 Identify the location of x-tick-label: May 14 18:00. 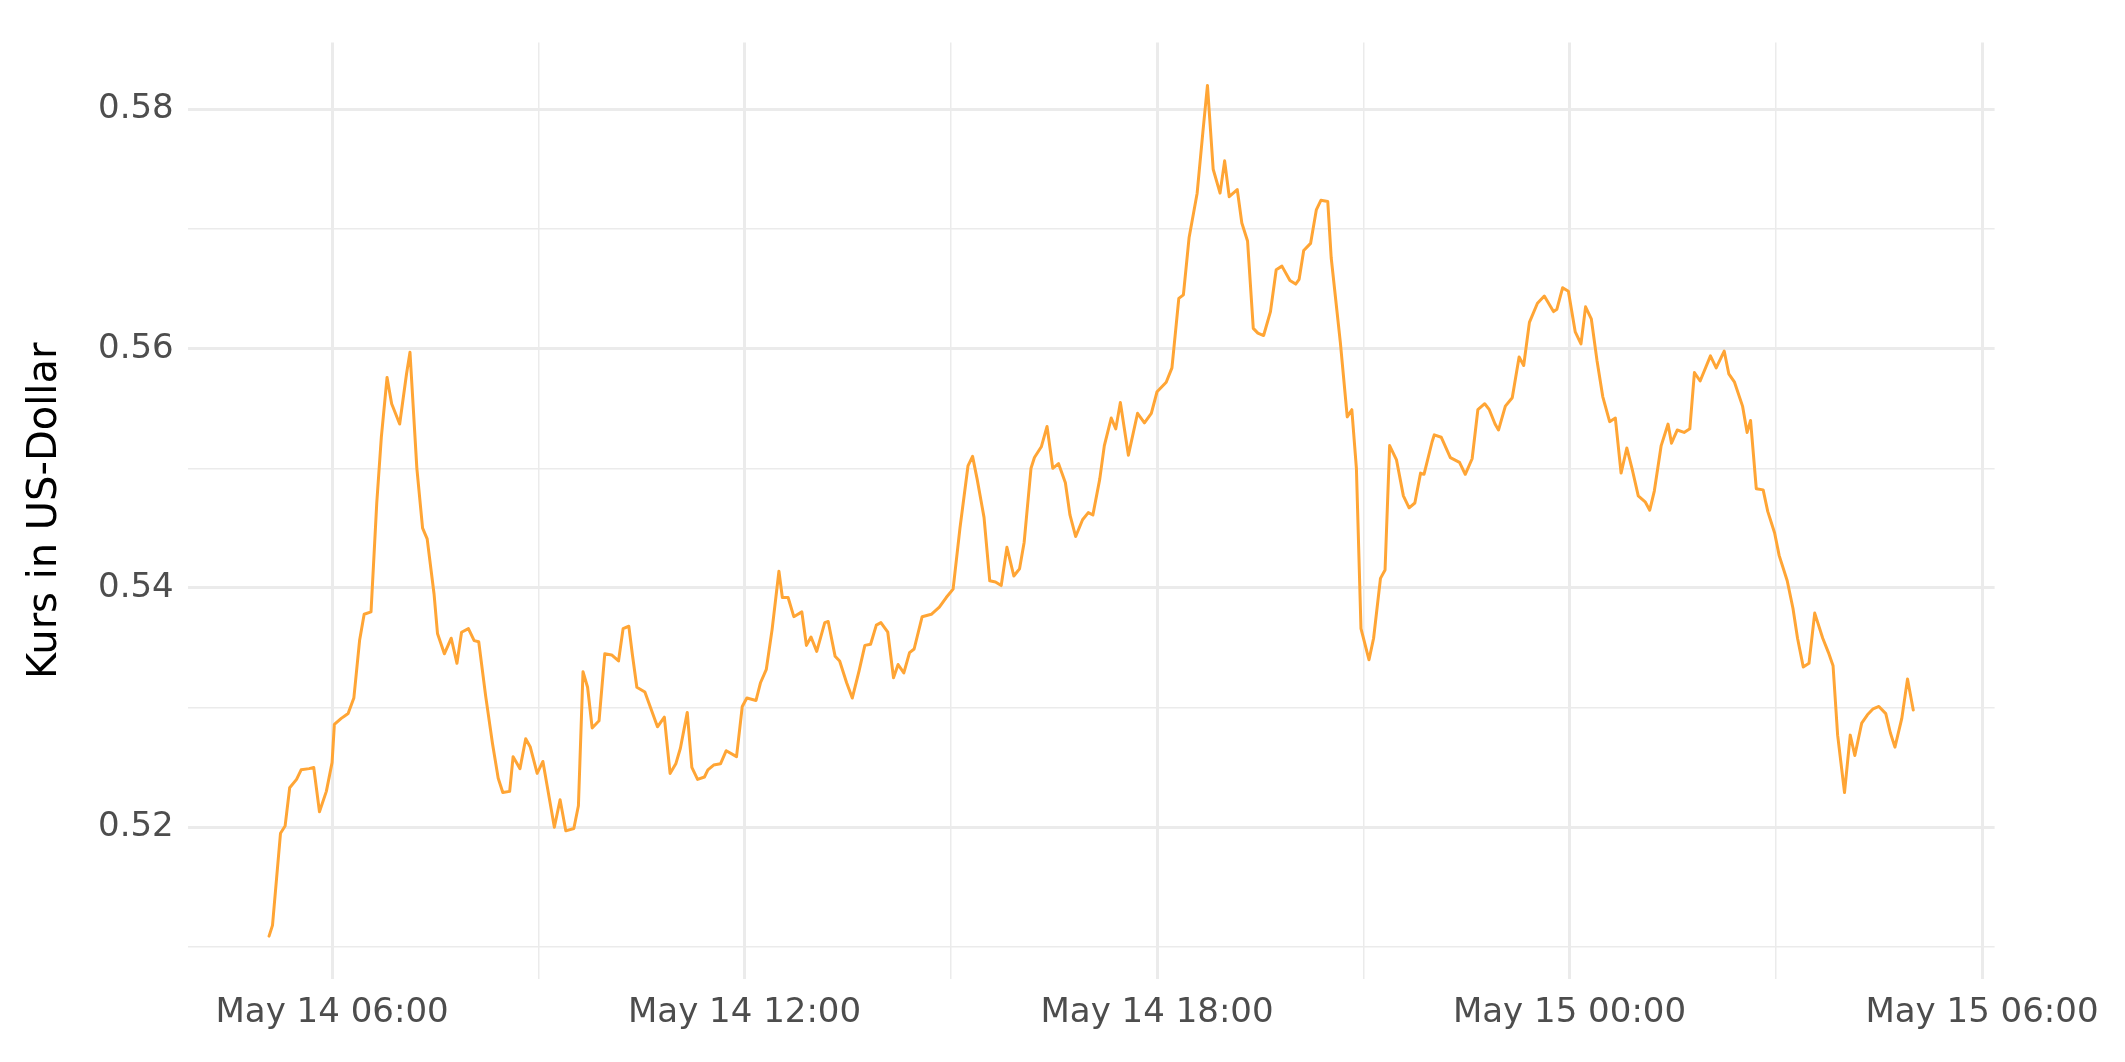
(1157, 1010).